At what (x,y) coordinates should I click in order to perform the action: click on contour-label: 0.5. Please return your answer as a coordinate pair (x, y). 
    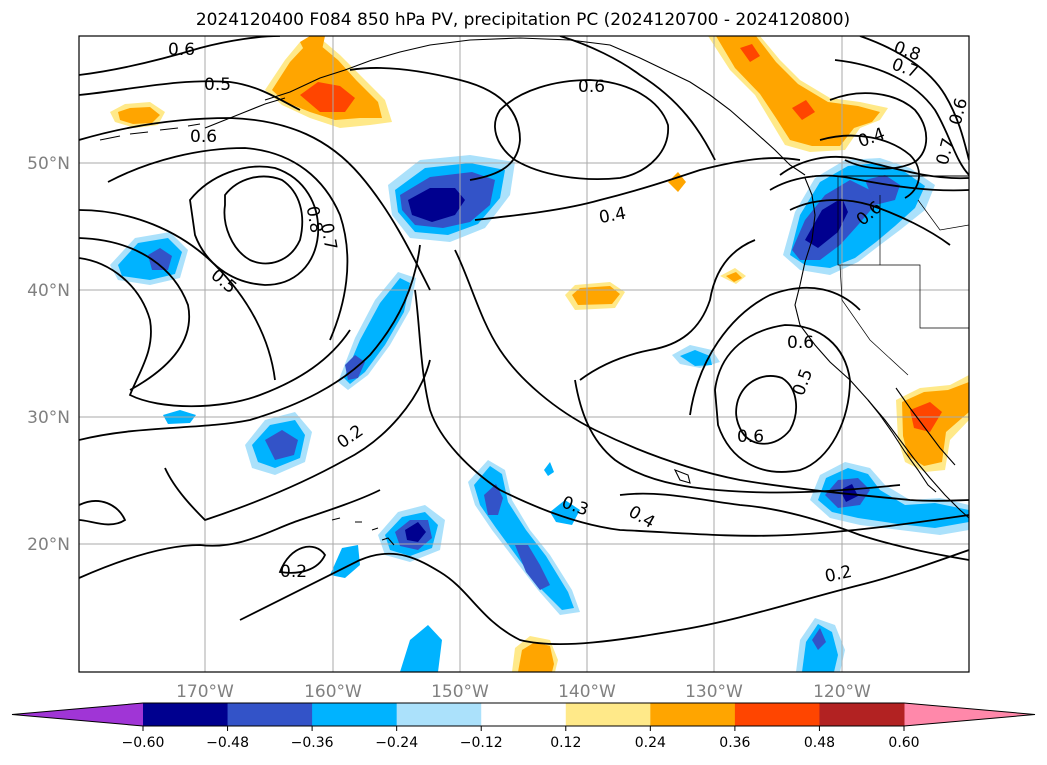
    Looking at the image, I should click on (217, 85).